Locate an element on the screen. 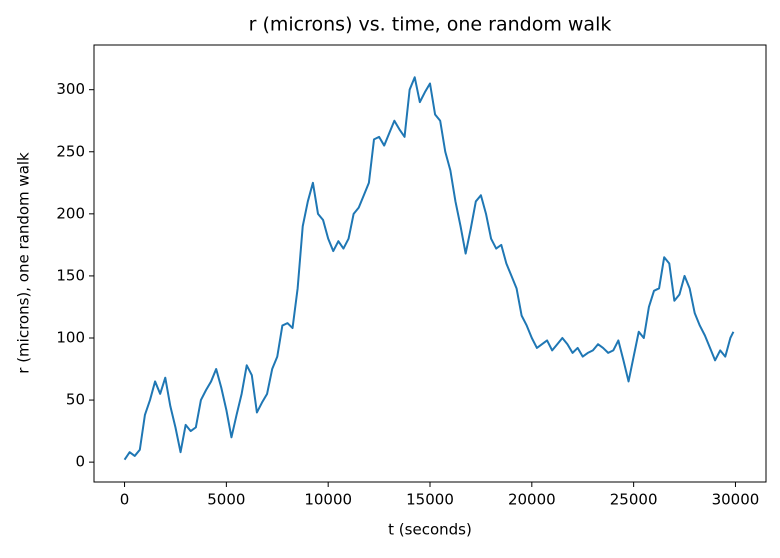  y-tick-label: 50 is located at coordinates (75, 400).